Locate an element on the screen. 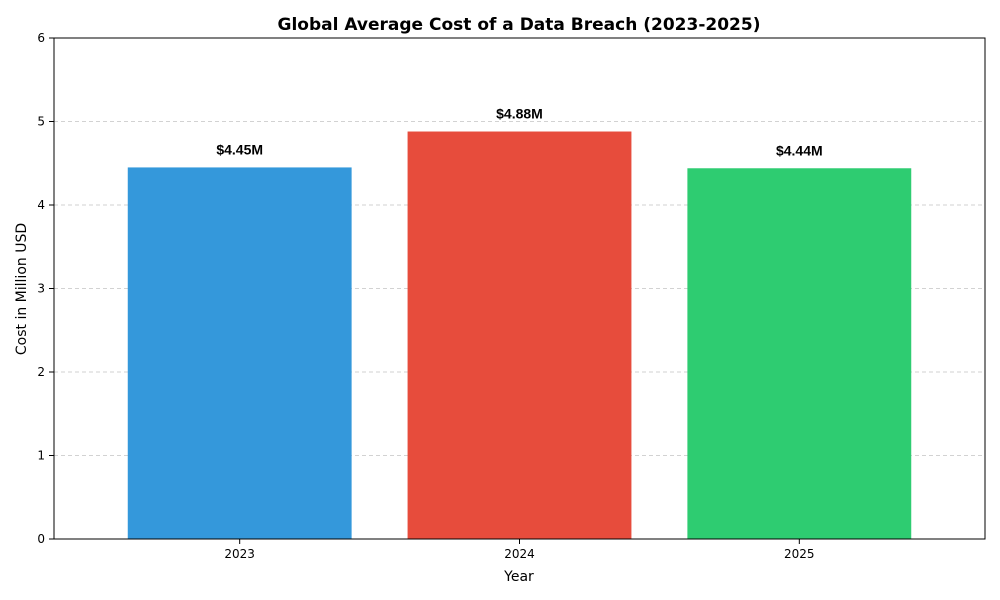 Image resolution: width=1000 pixels, height=600 pixels. data-label-2024: $4.88M is located at coordinates (519, 114).